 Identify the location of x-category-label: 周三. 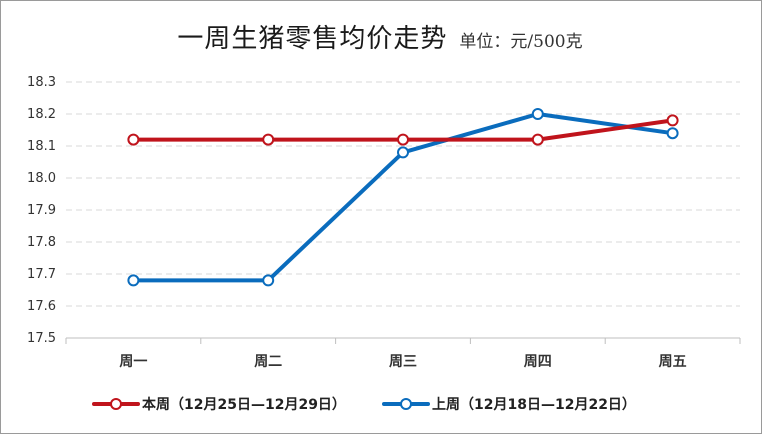
(403, 362).